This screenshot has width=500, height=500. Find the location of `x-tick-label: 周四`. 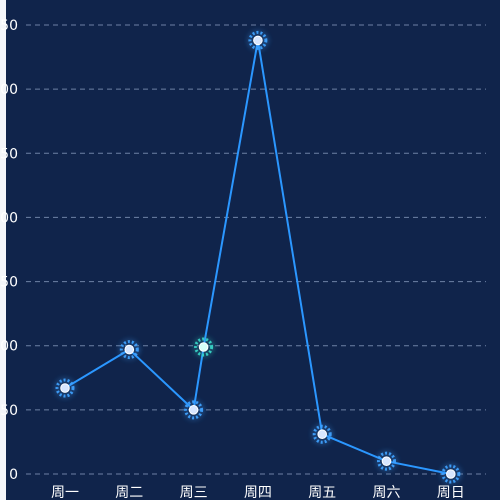

x-tick-label: 周四 is located at coordinates (258, 492).